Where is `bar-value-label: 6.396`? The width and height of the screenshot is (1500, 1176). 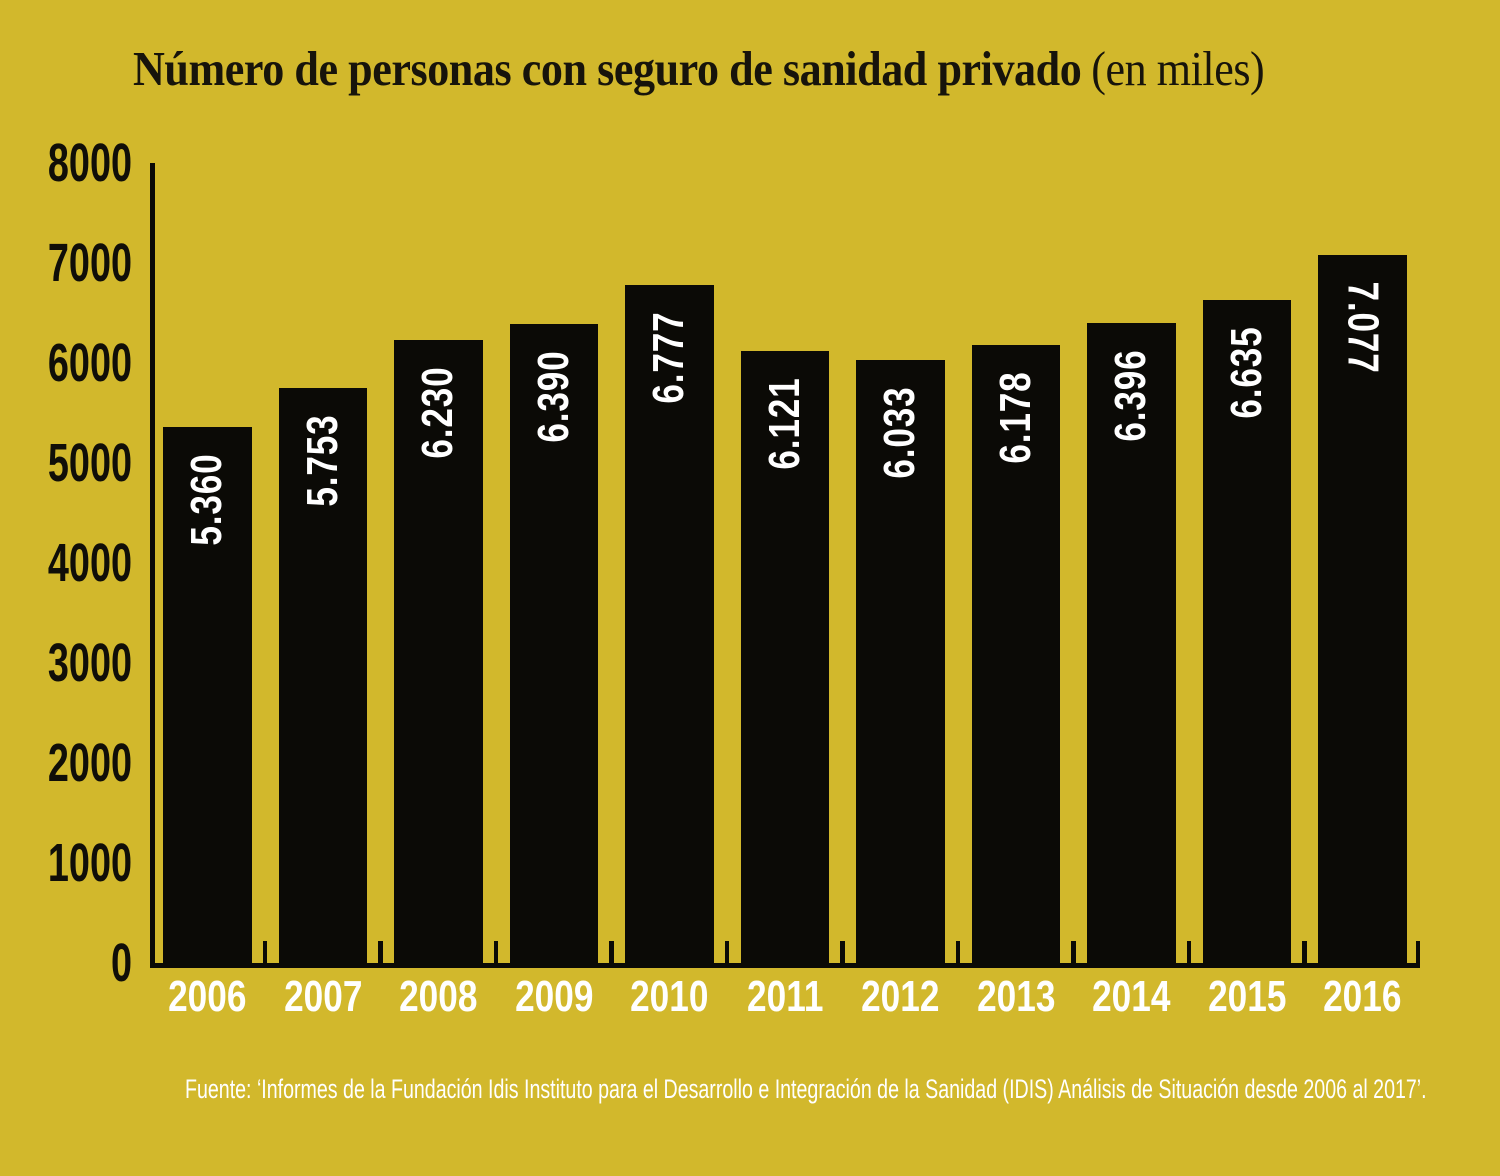
bar-value-label: 6.396 is located at coordinates (1131, 395).